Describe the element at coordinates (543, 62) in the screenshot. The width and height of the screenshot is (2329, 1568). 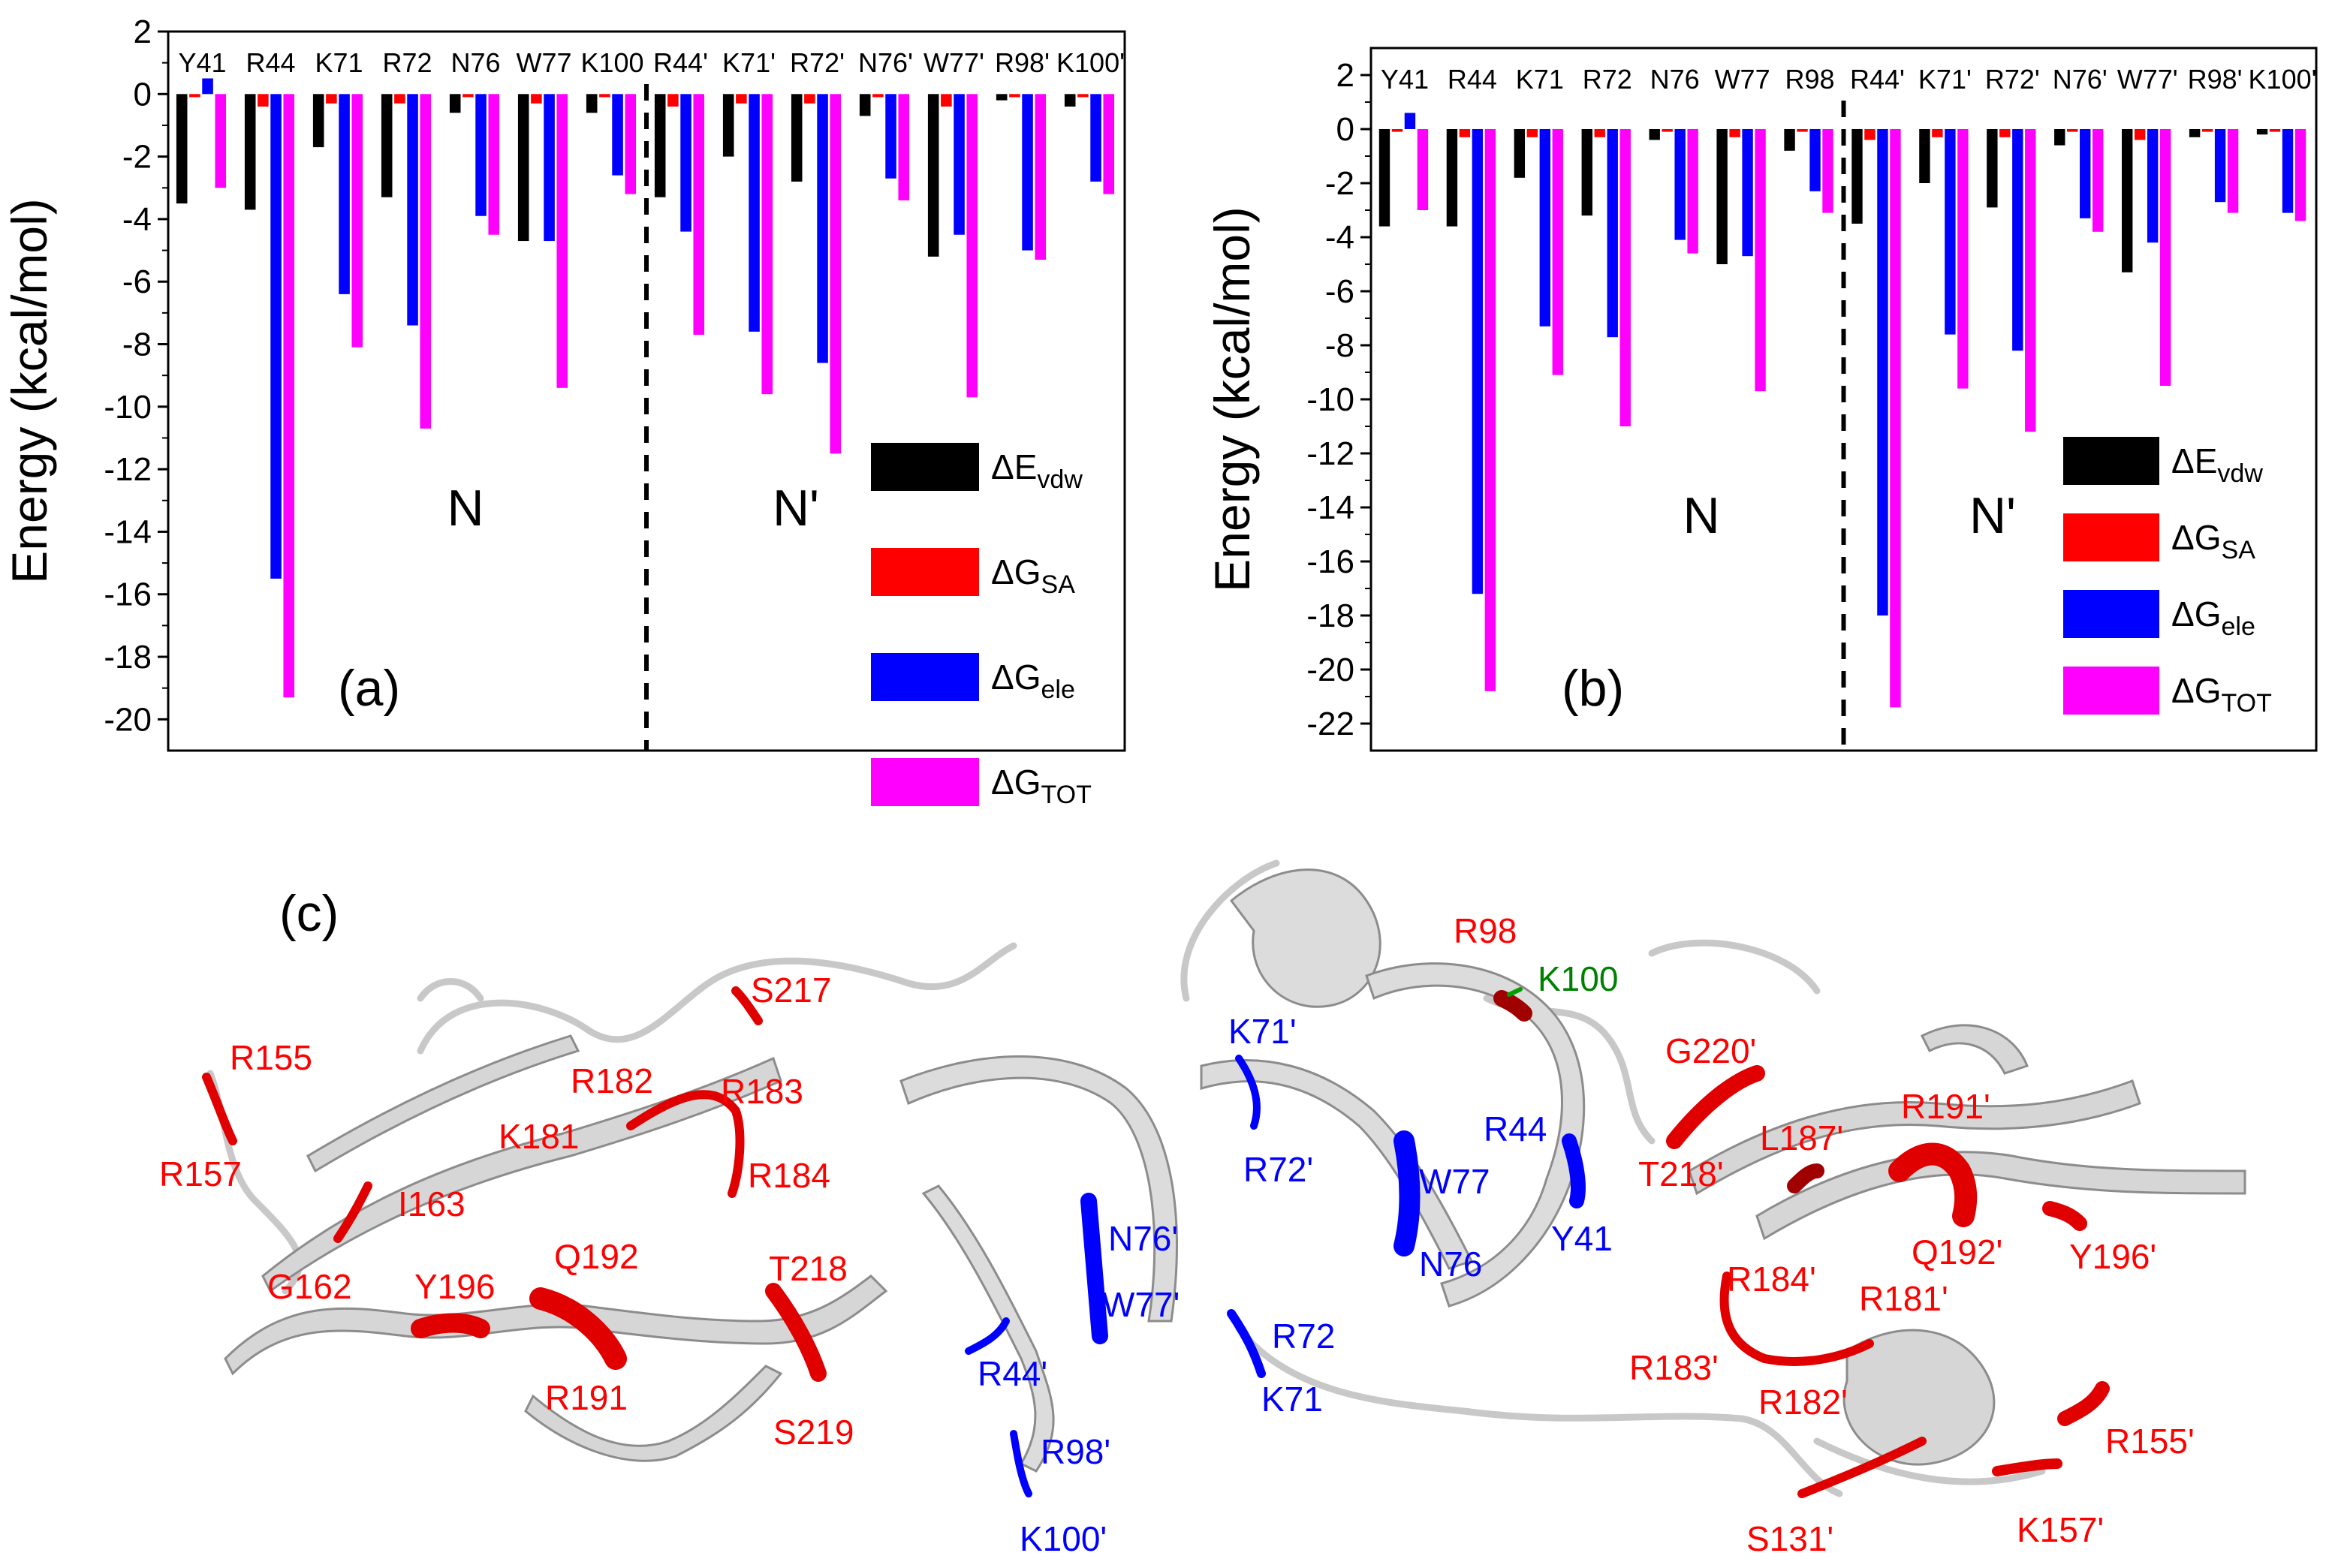
I see `category-label: W77` at that location.